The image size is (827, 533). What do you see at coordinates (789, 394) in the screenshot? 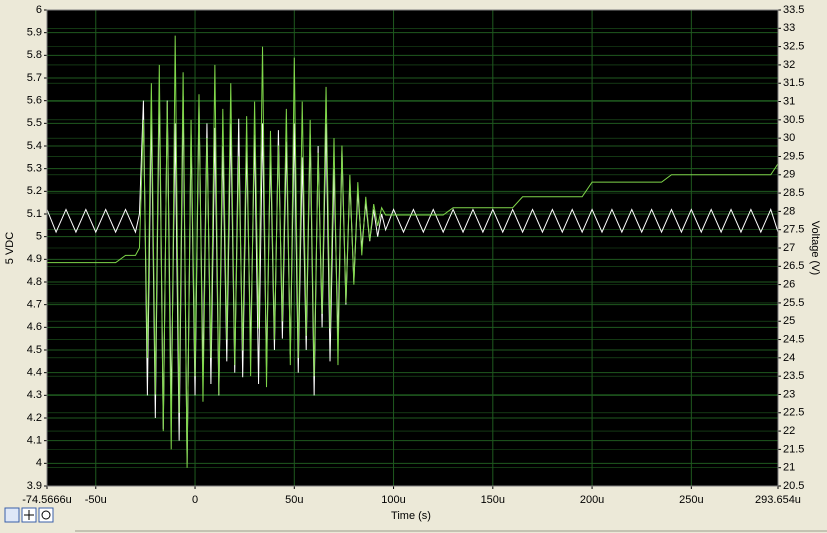
I see `y2-tick-label: 23` at bounding box center [789, 394].